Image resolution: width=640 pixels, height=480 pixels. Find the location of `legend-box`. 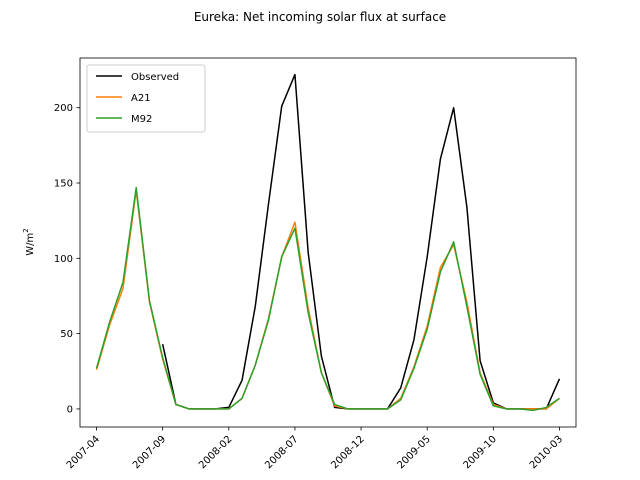

legend-box is located at coordinates (146, 98).